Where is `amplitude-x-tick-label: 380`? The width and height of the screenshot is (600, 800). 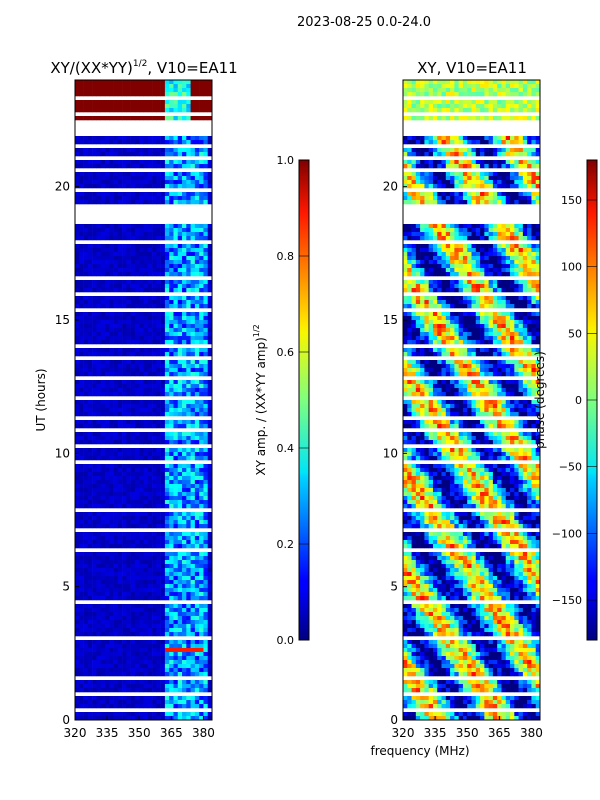 amplitude-x-tick-label: 380 is located at coordinates (203, 733).